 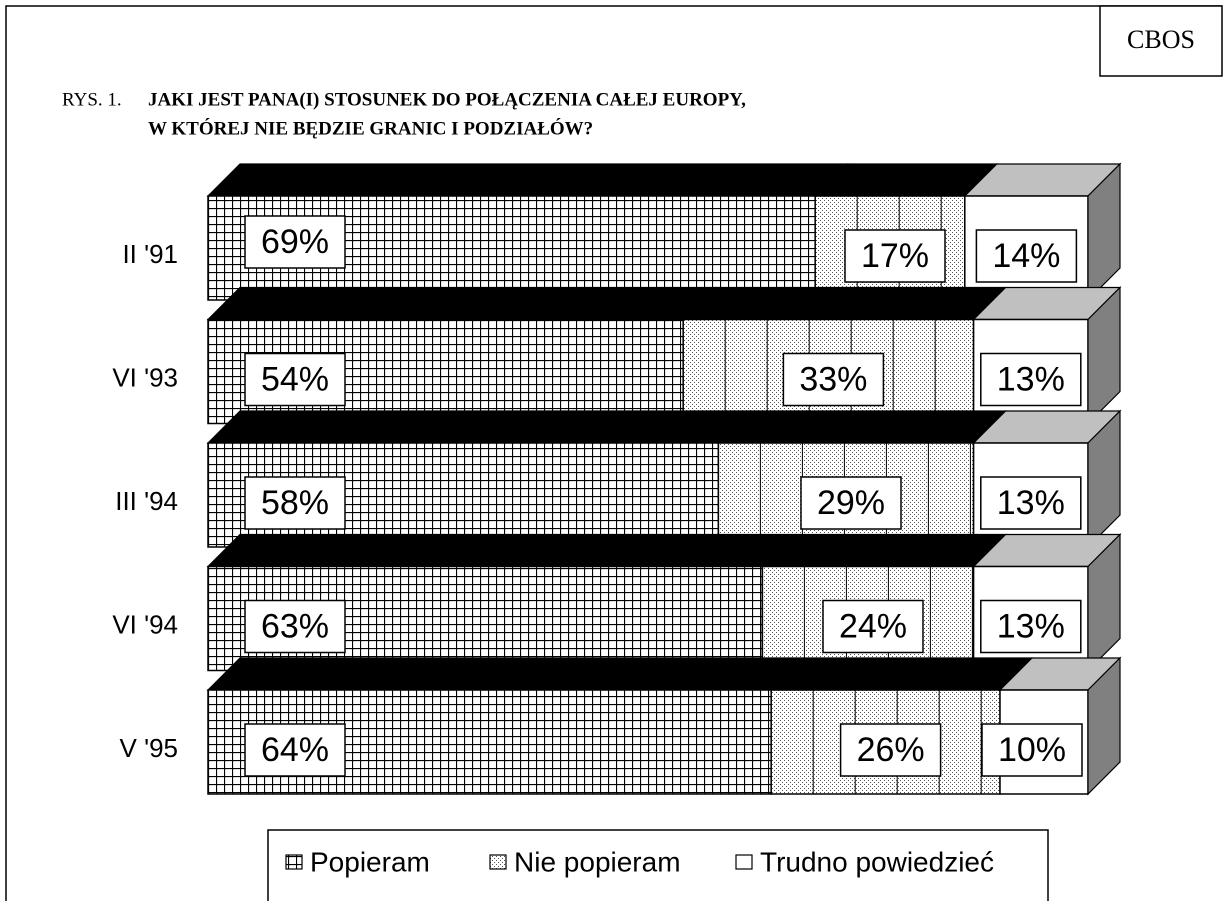 What do you see at coordinates (145, 624) in the screenshot?
I see `y-tick-label: VI '94` at bounding box center [145, 624].